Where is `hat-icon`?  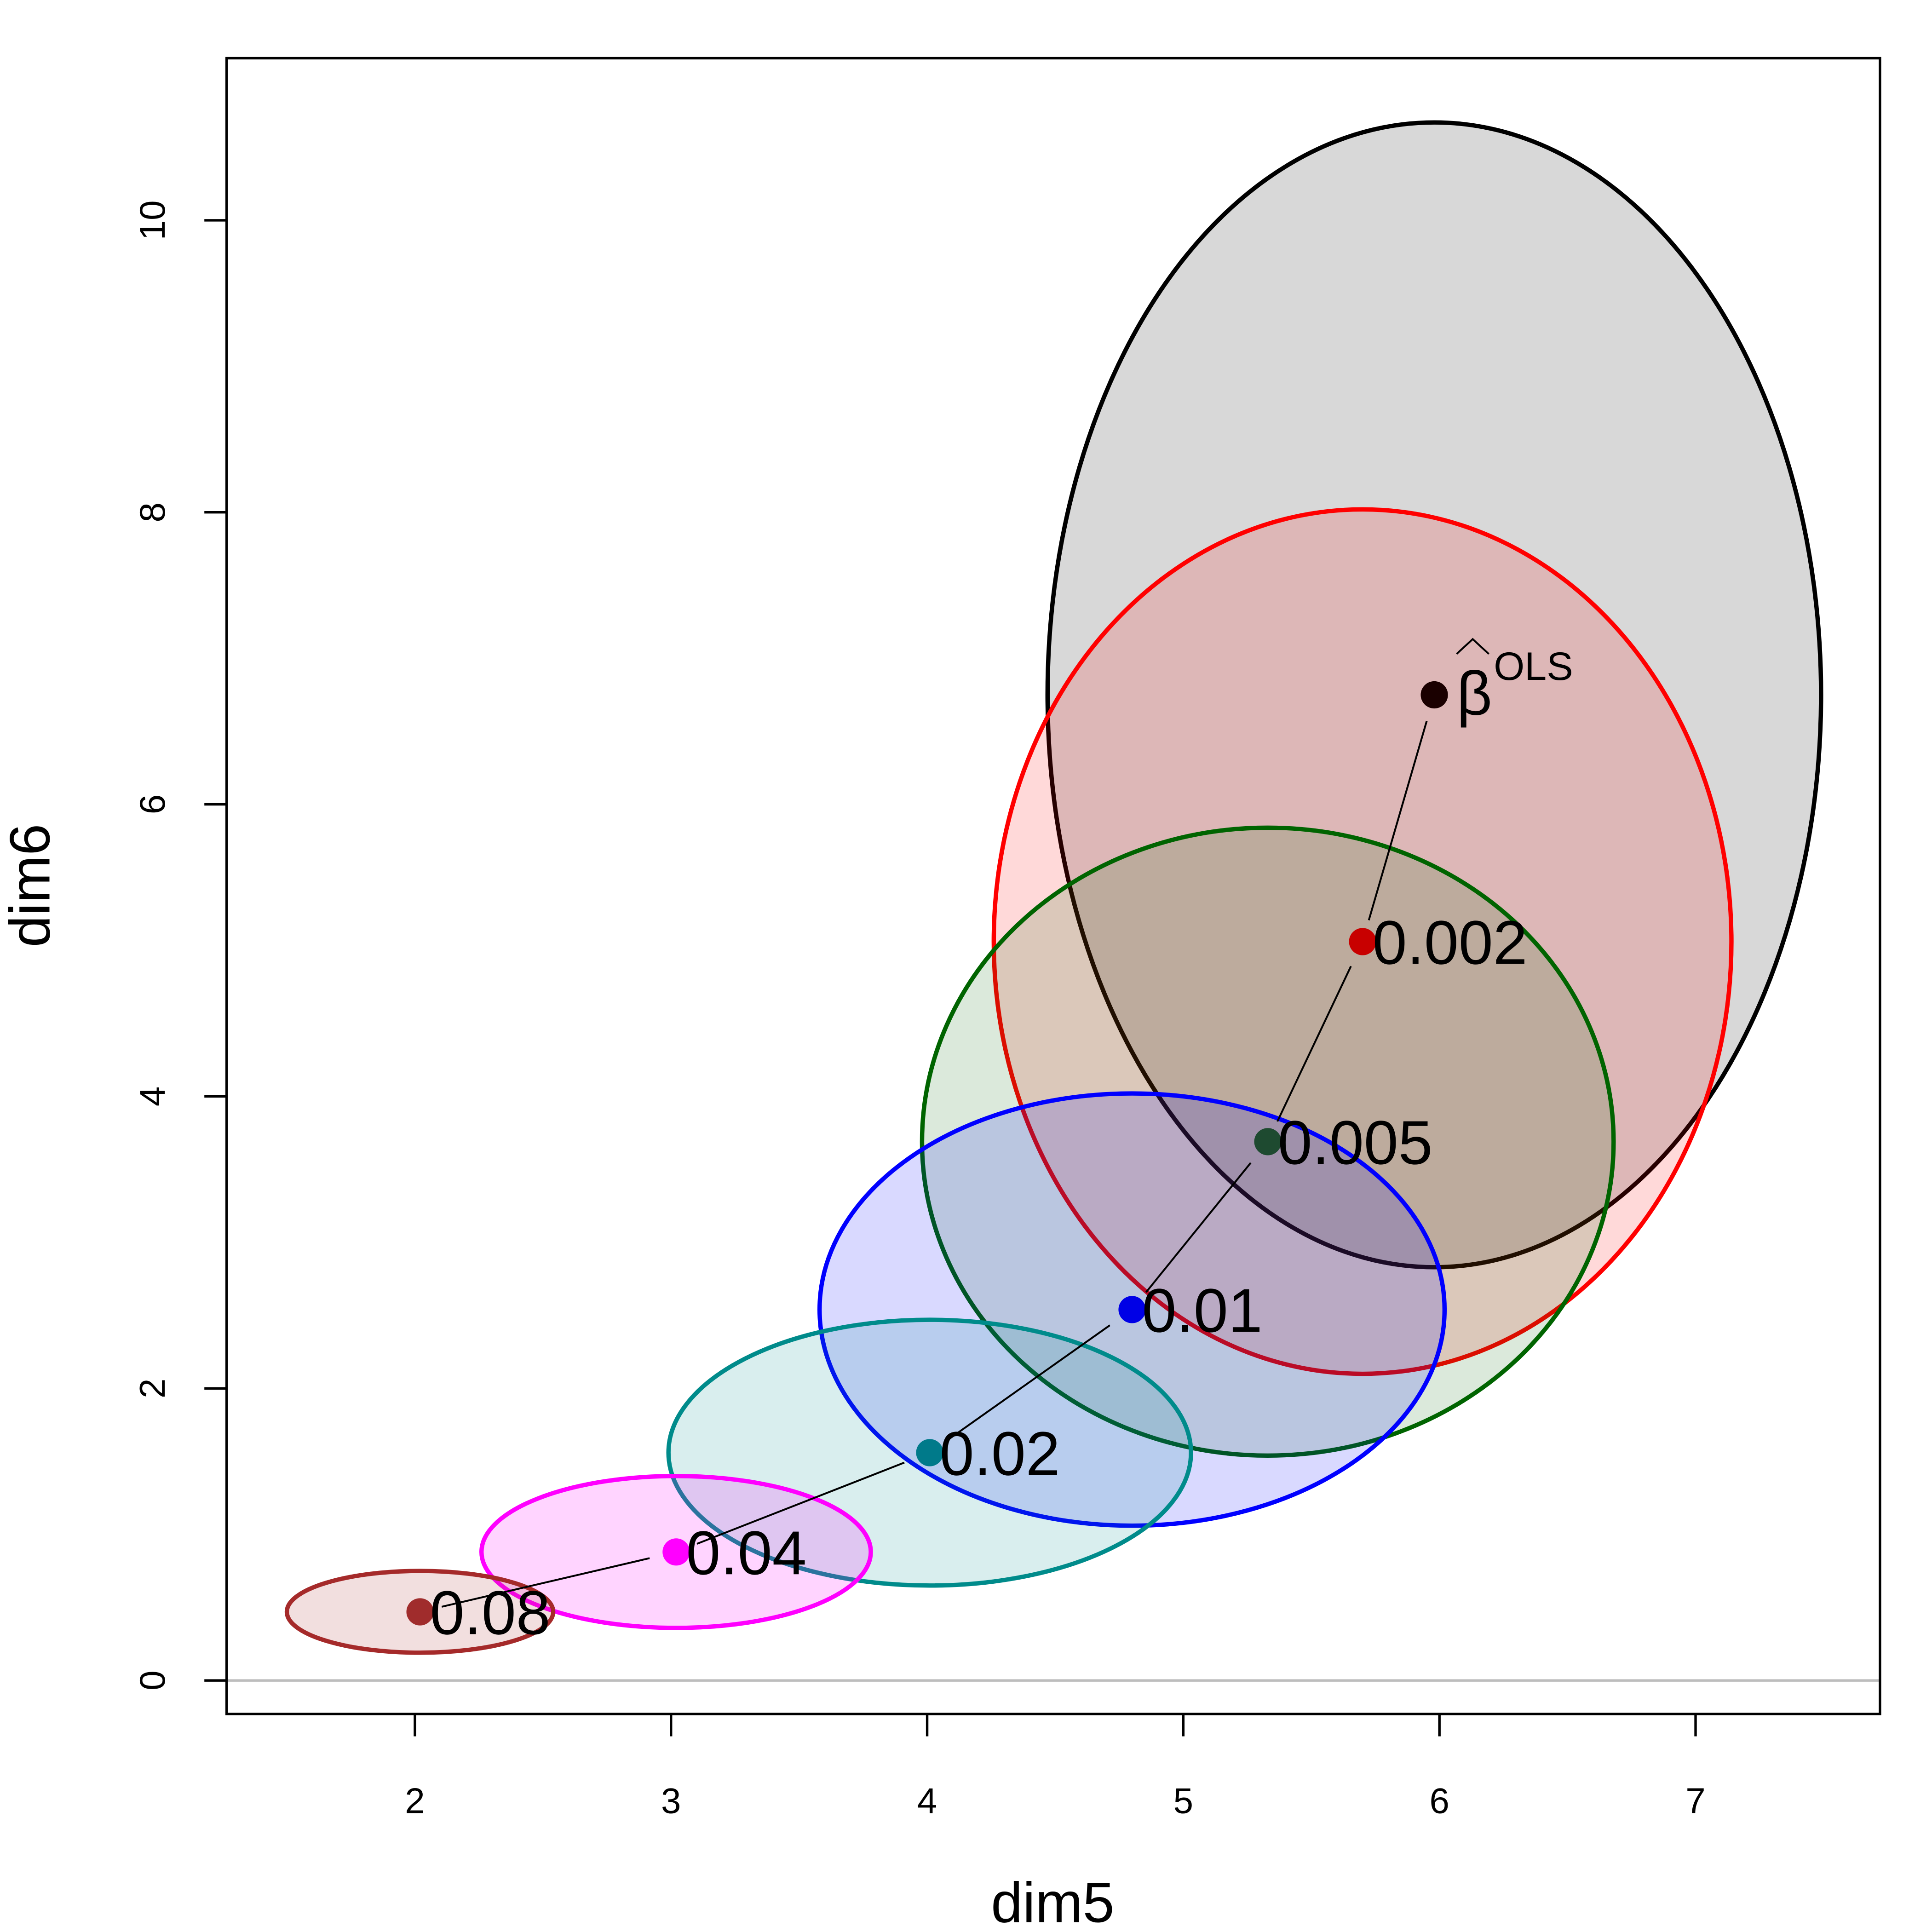
hat-icon is located at coordinates (1472, 646).